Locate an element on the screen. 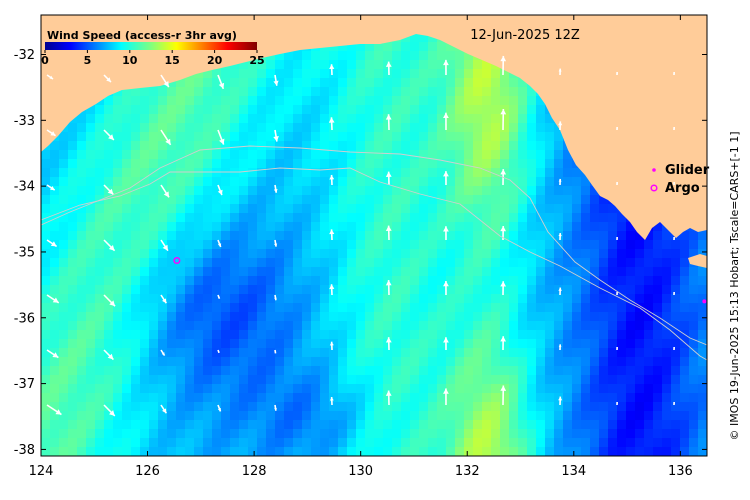  glider-marker is located at coordinates (704, 301).